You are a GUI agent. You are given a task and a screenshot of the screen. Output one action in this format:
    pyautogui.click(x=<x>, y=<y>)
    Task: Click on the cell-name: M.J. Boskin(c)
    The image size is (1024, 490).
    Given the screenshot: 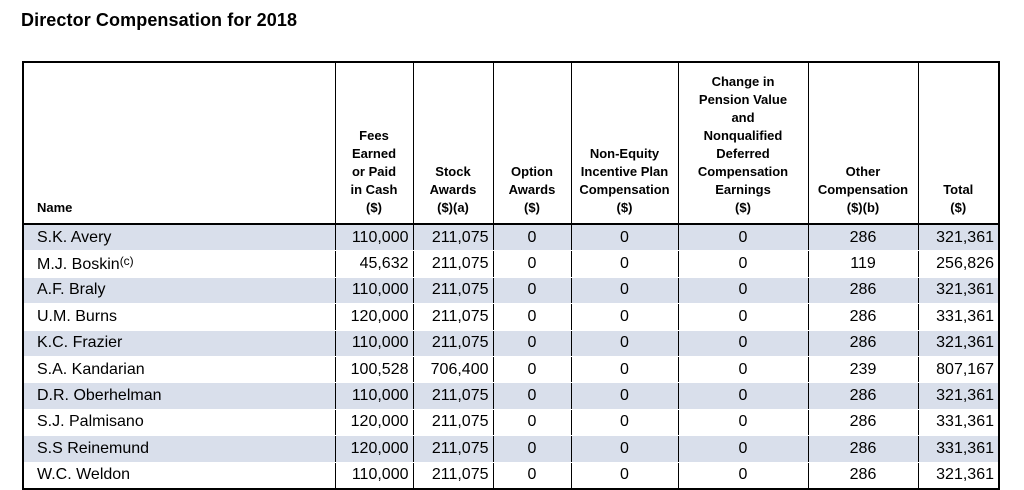 What is the action you would take?
    pyautogui.click(x=179, y=264)
    